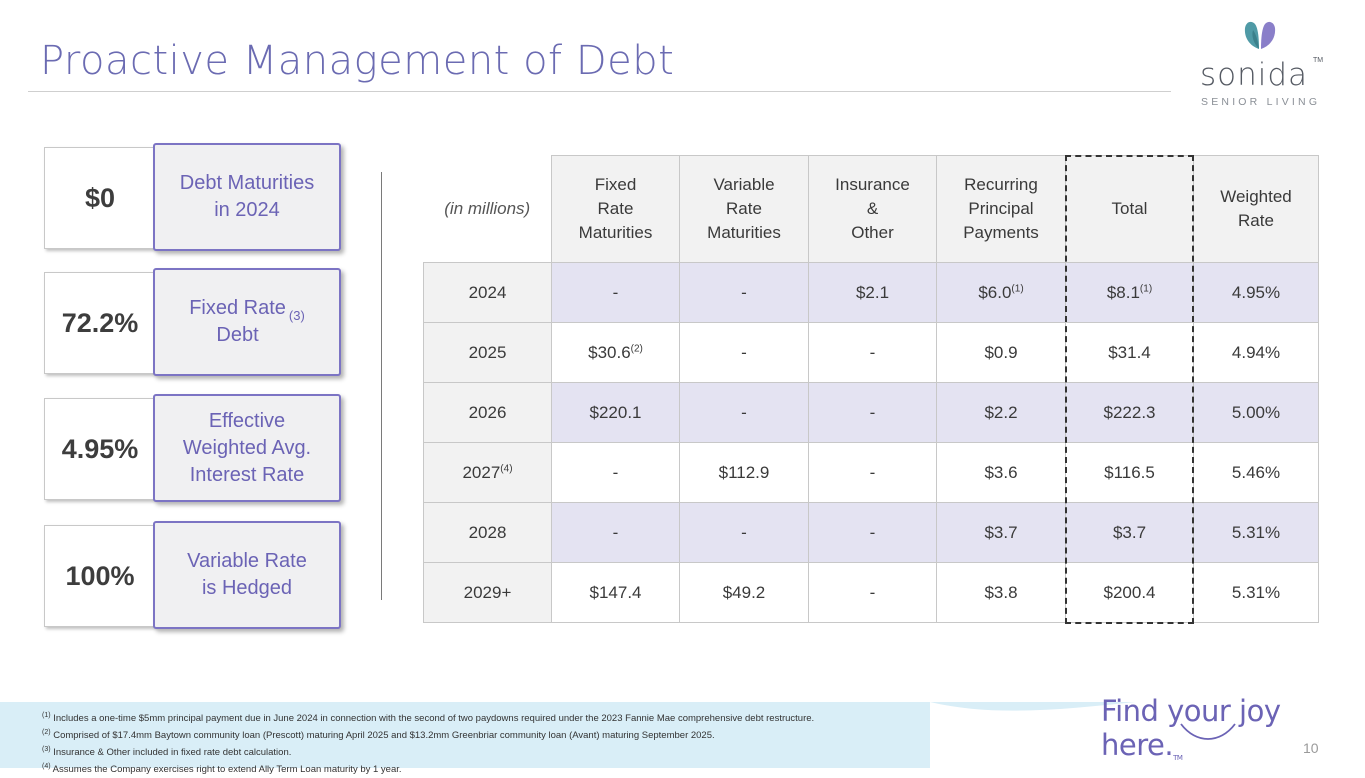 This screenshot has width=1365, height=778. I want to click on variable-cell: $112.9, so click(744, 472).